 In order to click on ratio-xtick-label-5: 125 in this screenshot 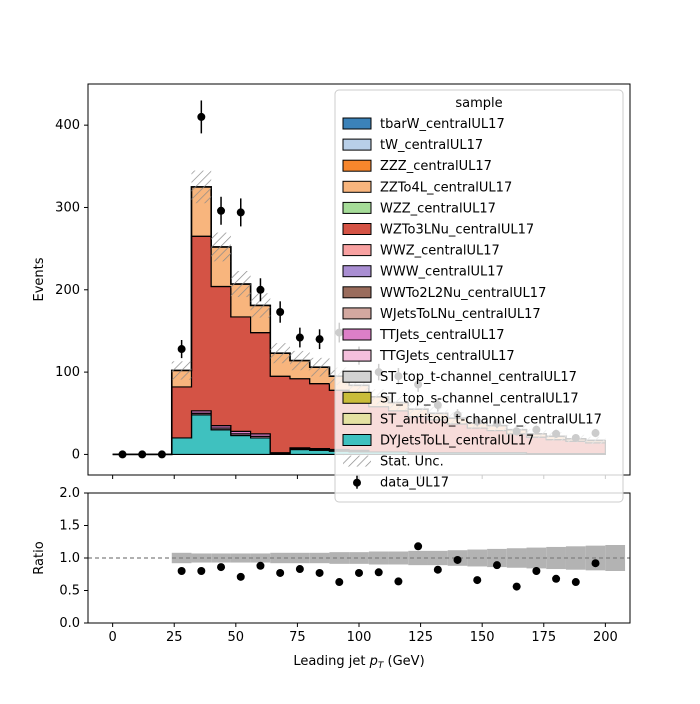, I will do `click(420, 637)`.